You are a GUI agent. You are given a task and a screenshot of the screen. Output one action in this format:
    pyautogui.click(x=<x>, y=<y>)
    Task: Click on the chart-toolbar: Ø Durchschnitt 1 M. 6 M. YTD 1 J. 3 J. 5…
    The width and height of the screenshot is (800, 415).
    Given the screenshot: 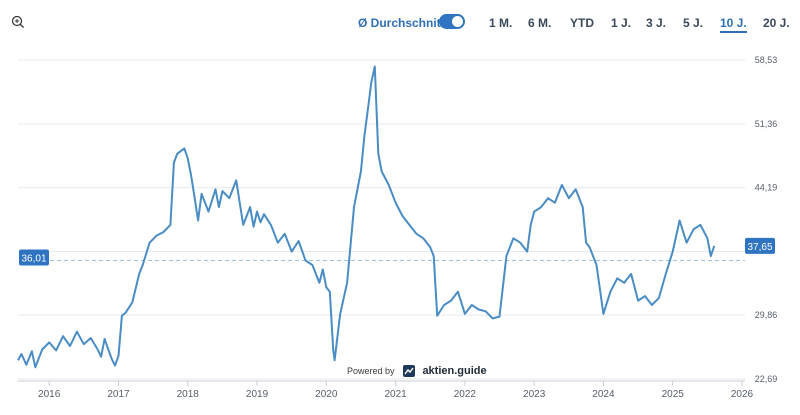 What is the action you would take?
    pyautogui.click(x=400, y=22)
    